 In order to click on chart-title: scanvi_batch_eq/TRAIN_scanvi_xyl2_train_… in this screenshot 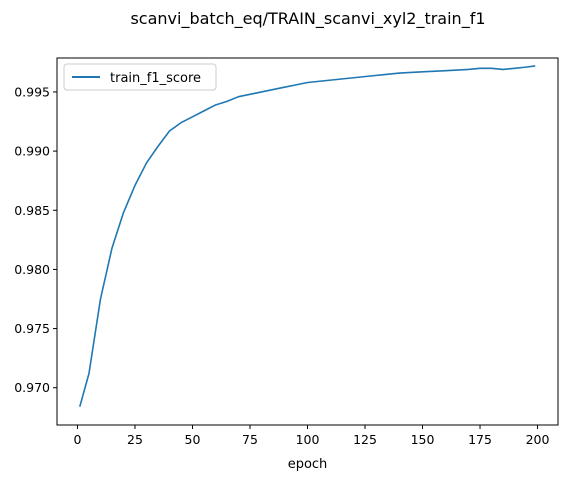, I will do `click(307, 19)`.